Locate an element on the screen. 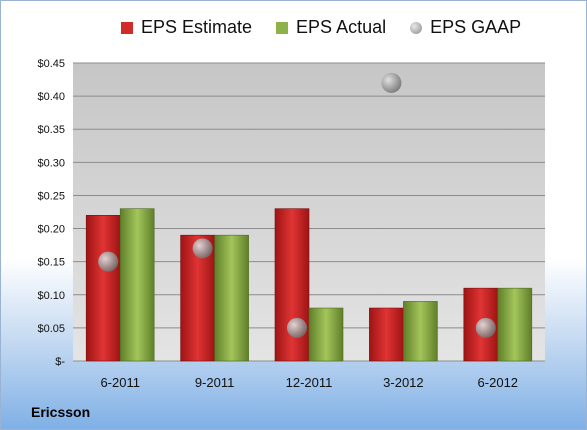 This screenshot has height=430, width=587. x-tick-label: 12-2011 is located at coordinates (309, 382).